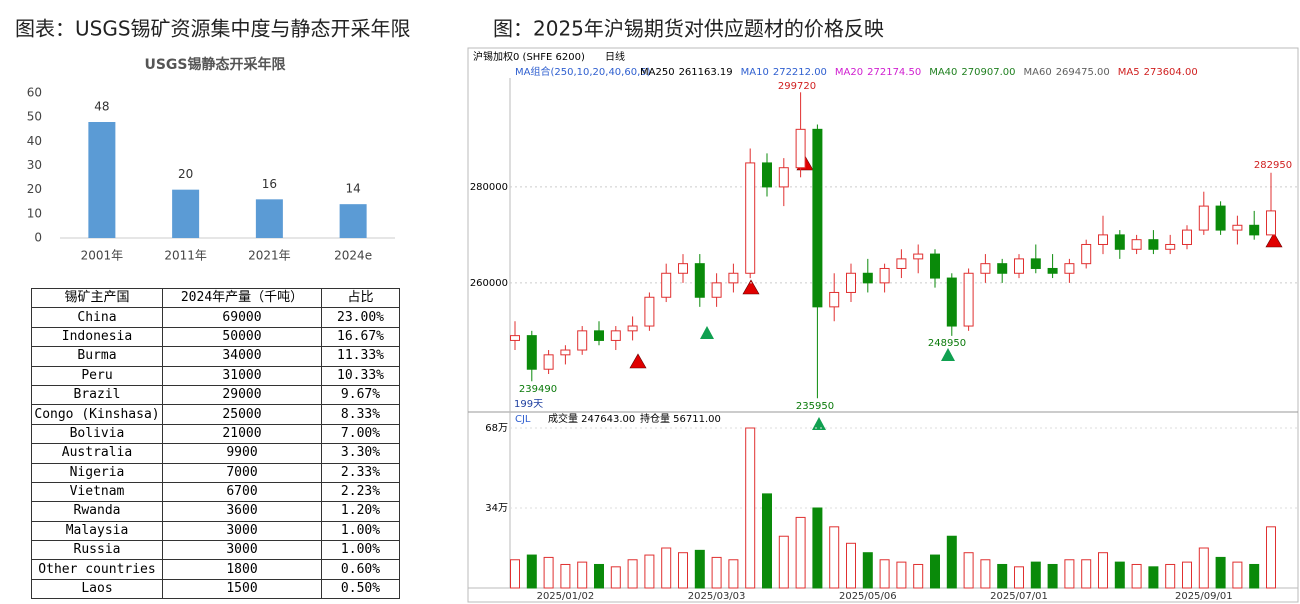 The height and width of the screenshot is (604, 1300). Describe the element at coordinates (360, 298) in the screenshot. I see `table-cell: 占比` at that location.